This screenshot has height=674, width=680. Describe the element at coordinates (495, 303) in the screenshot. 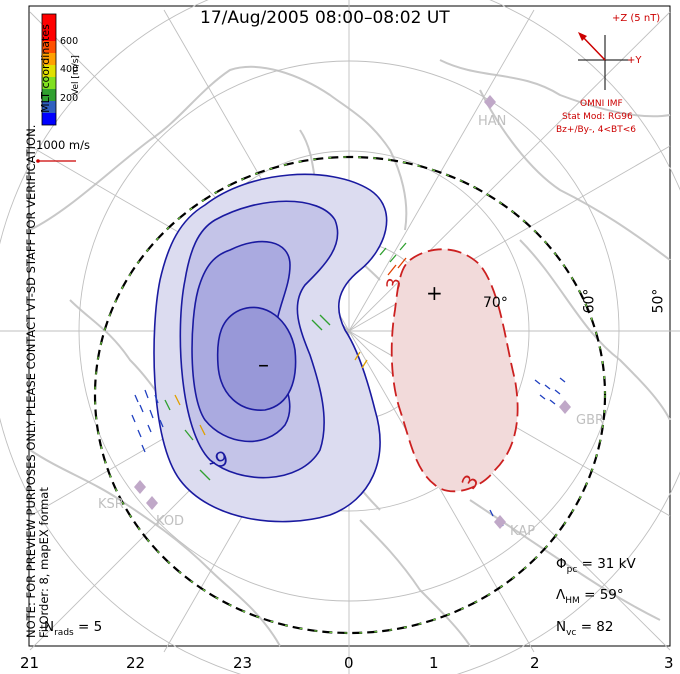

I see `latitude-label-70: 70°` at that location.